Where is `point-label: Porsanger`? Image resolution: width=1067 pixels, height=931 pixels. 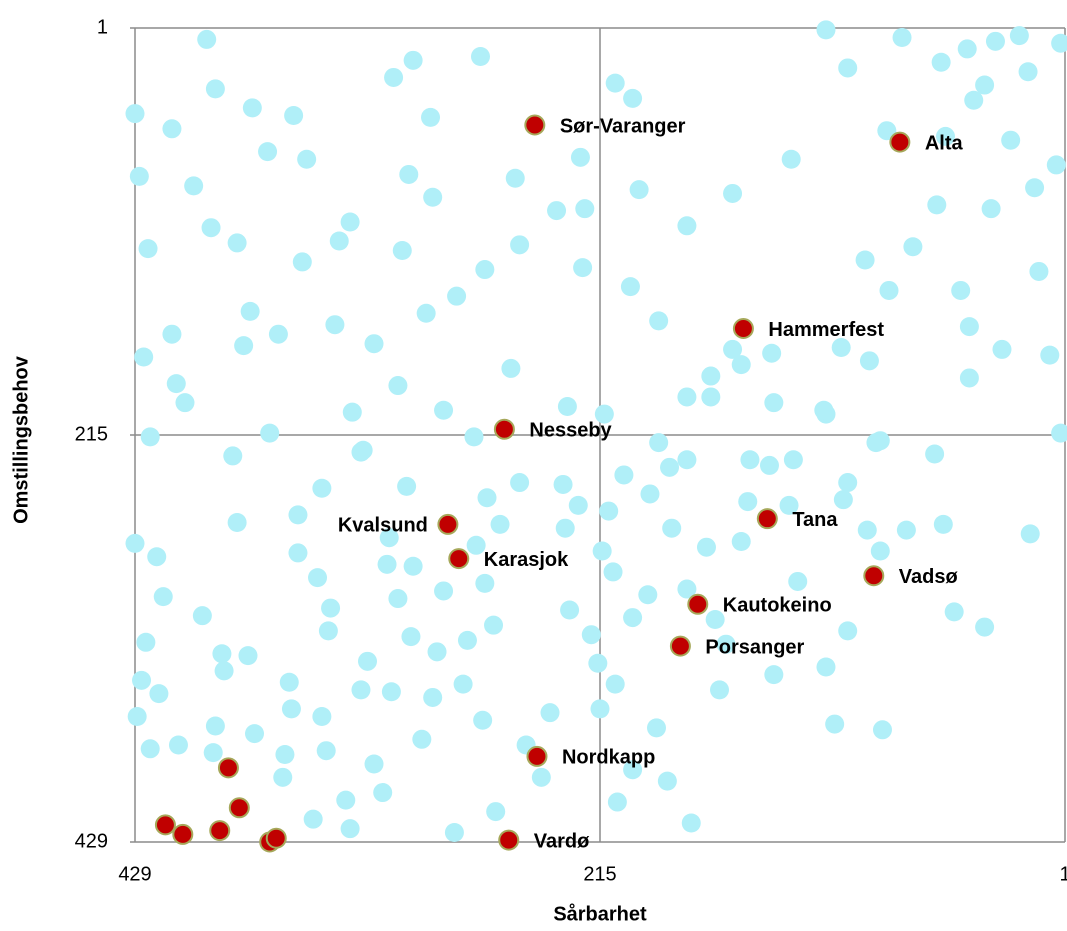 point-label: Porsanger is located at coordinates (754, 647).